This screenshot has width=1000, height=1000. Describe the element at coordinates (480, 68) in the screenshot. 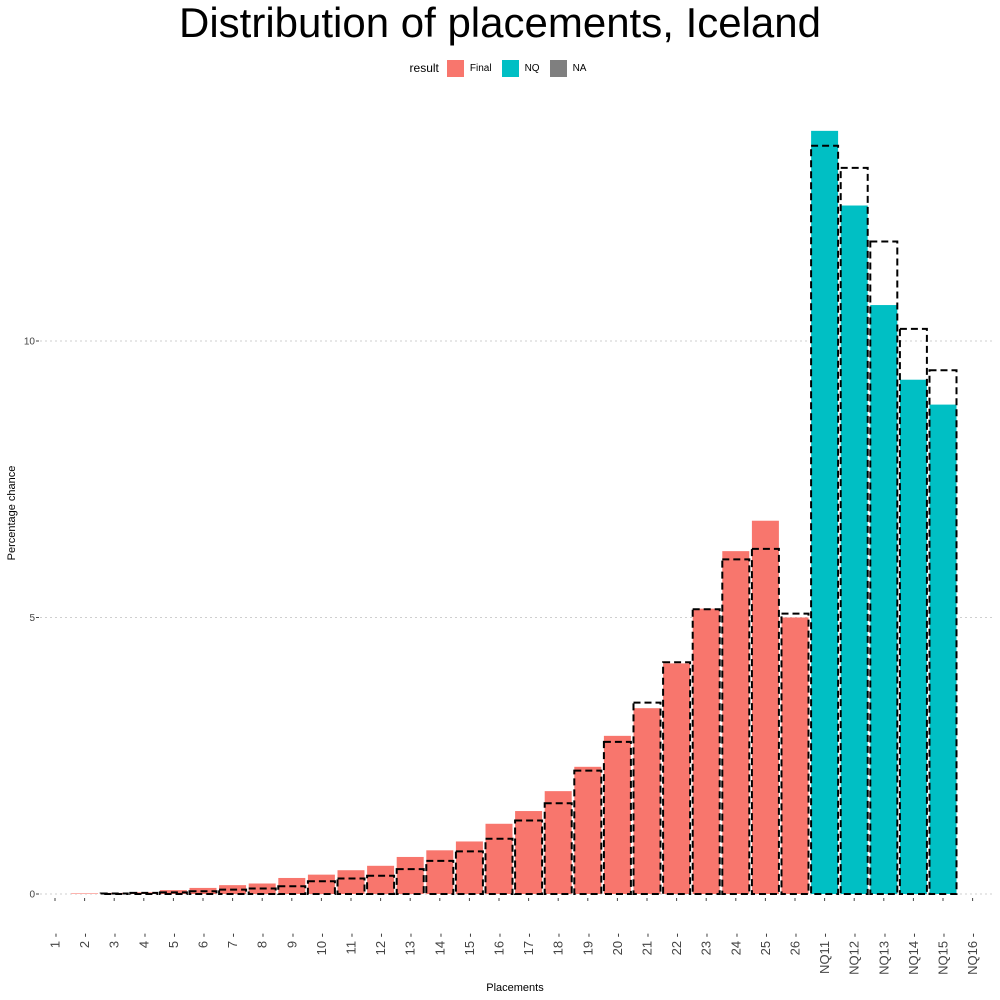

I see `legend-label-final: Final` at that location.